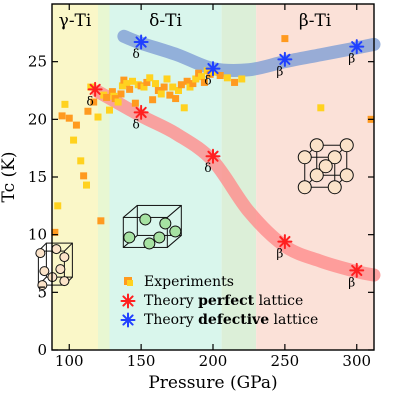 Image resolution: width=400 pixels, height=400 pixels. Describe the element at coordinates (356, 361) in the screenshot. I see `x-tick-label: 300` at that location.